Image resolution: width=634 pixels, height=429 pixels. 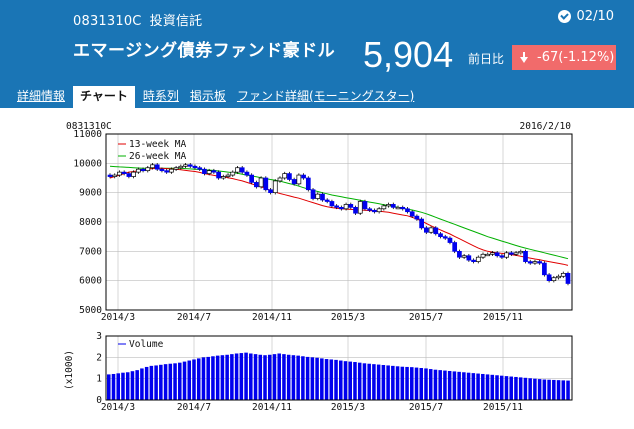 What do you see at coordinates (194, 407) in the screenshot?
I see `volume-x-tick: 2014/7` at bounding box center [194, 407].